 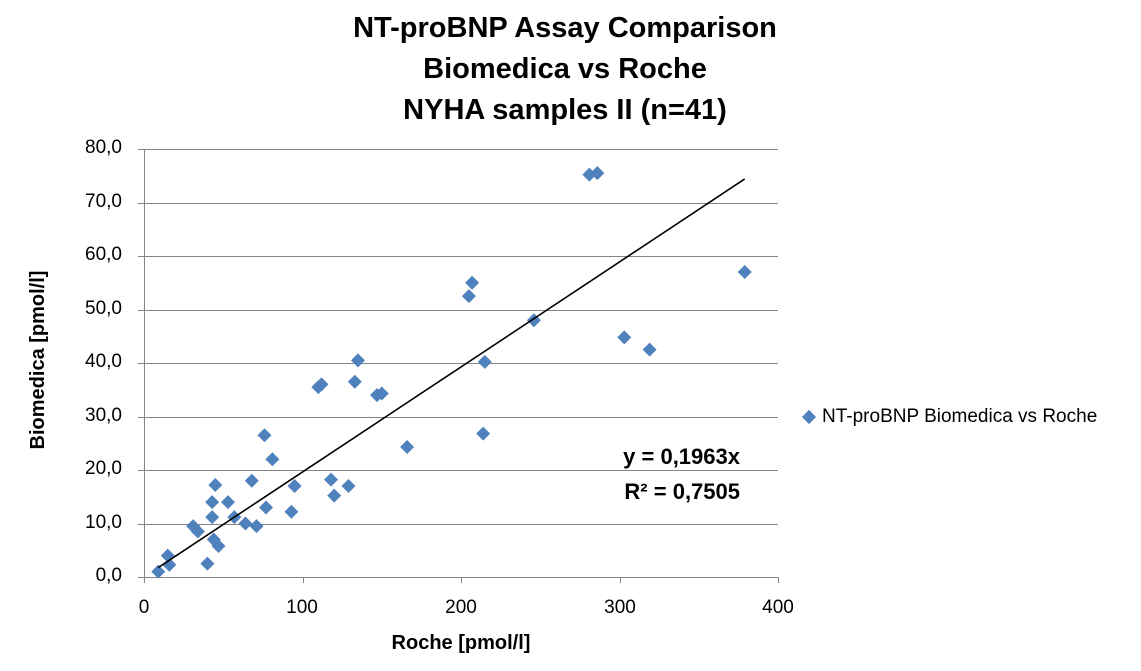 What do you see at coordinates (103, 361) in the screenshot?
I see `y-tick-label: 40,0` at bounding box center [103, 361].